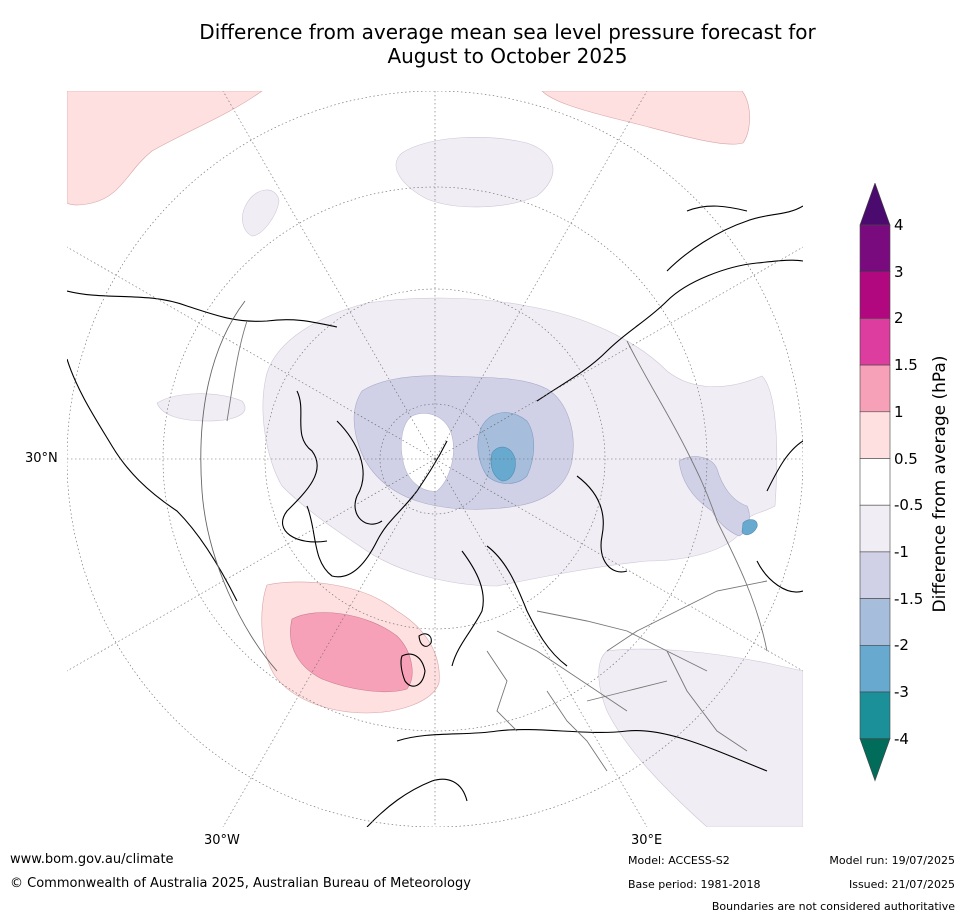  I want to click on colorbar, so click(875, 482).